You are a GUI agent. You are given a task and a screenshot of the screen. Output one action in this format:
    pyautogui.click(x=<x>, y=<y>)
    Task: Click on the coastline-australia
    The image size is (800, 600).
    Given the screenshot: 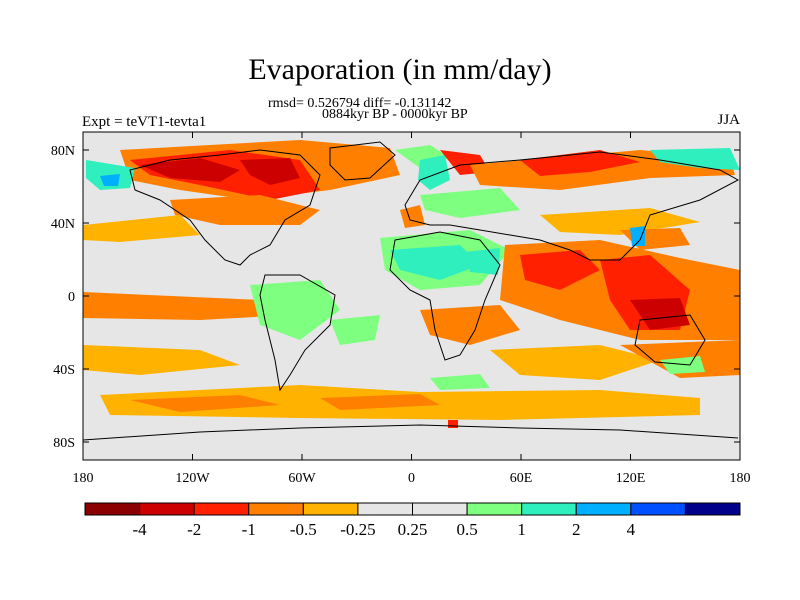 What is the action you would take?
    pyautogui.click(x=670, y=340)
    